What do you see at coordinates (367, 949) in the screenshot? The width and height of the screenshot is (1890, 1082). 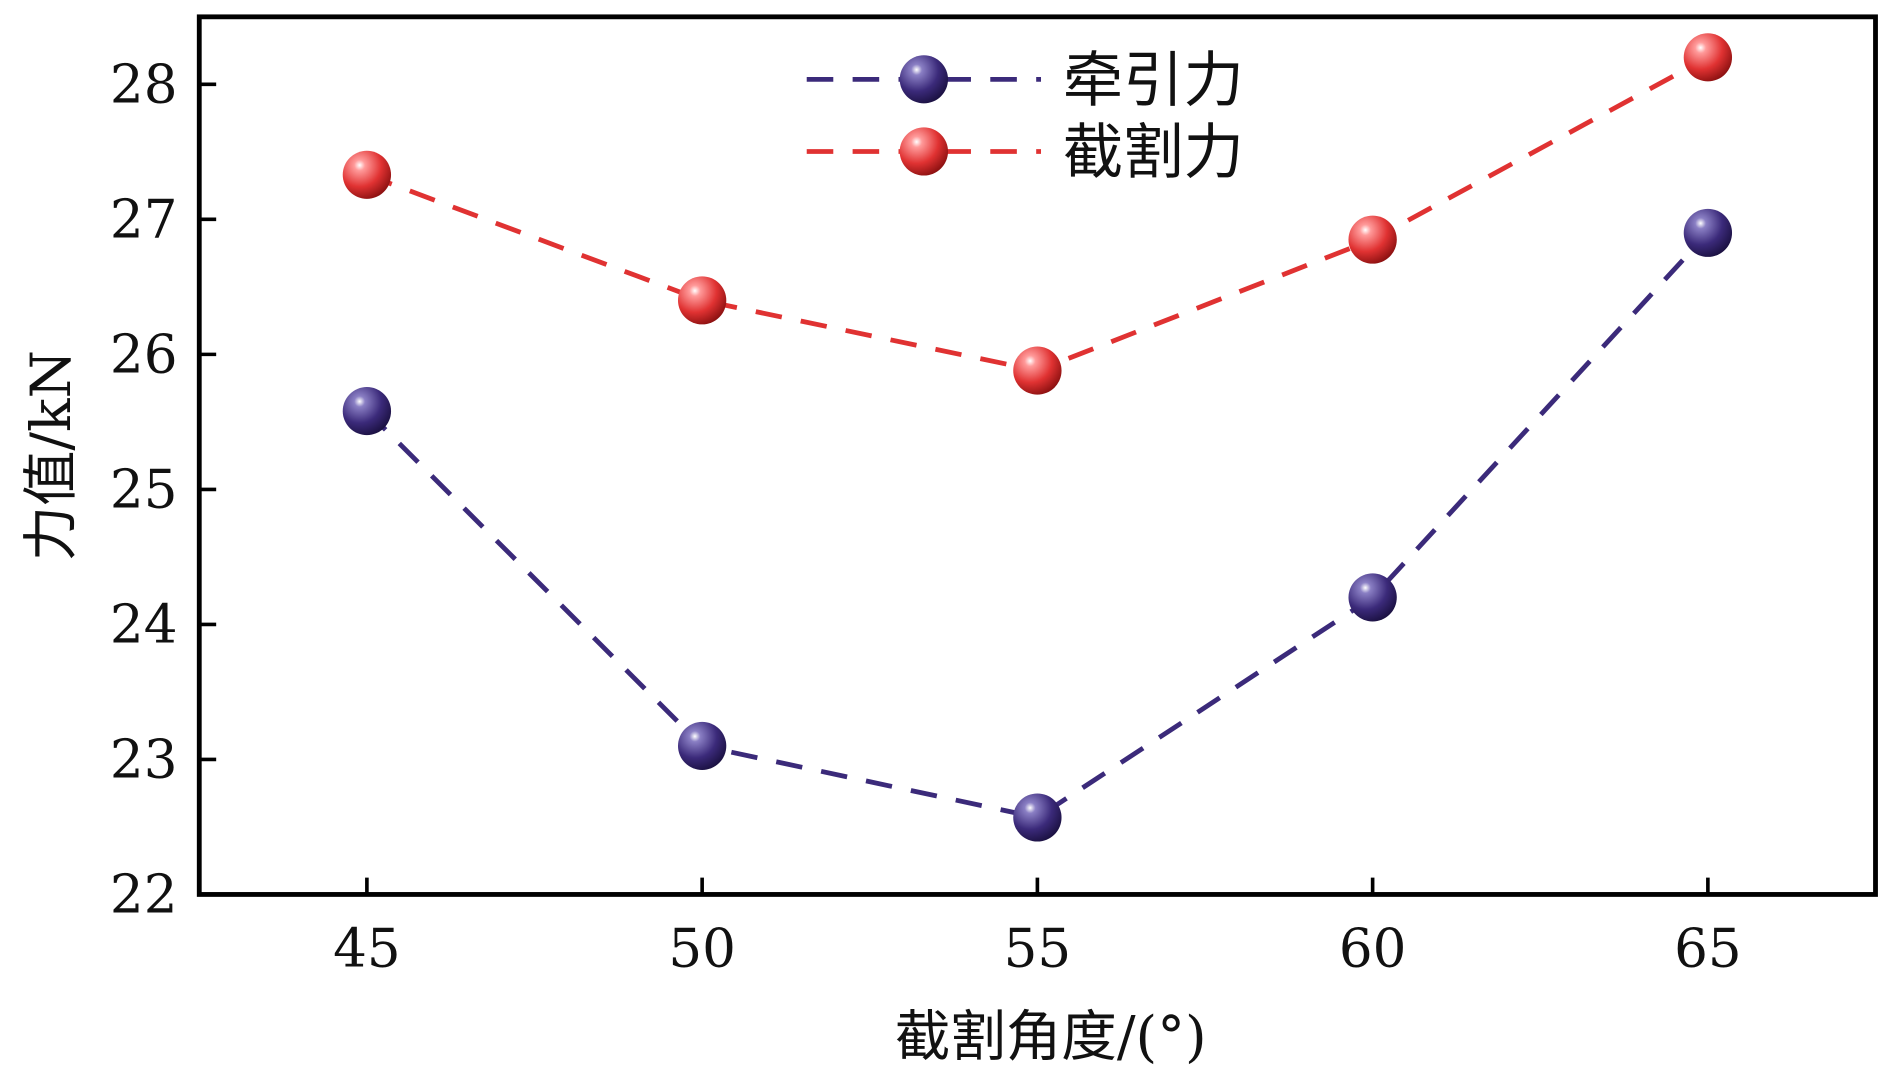 I see `x-tick-label: 45` at bounding box center [367, 949].